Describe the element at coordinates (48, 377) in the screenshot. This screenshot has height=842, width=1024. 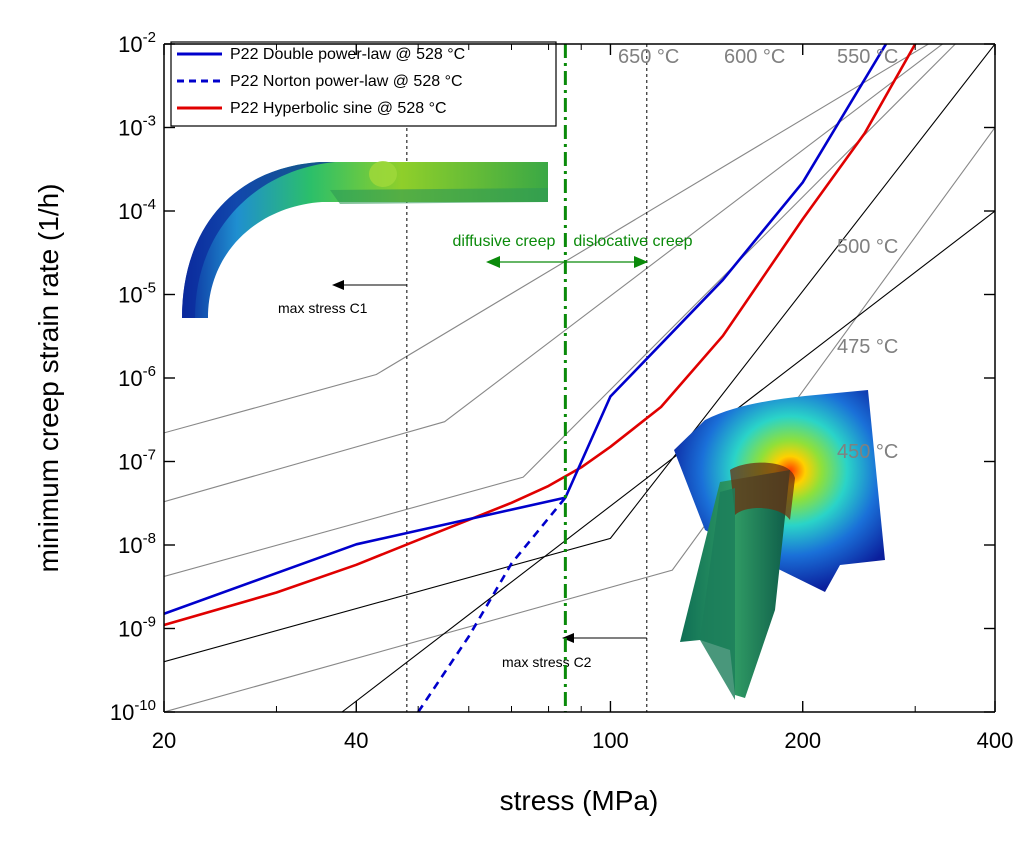
I see `y-axis-title: minimum creep strain rate (1/h)` at that location.